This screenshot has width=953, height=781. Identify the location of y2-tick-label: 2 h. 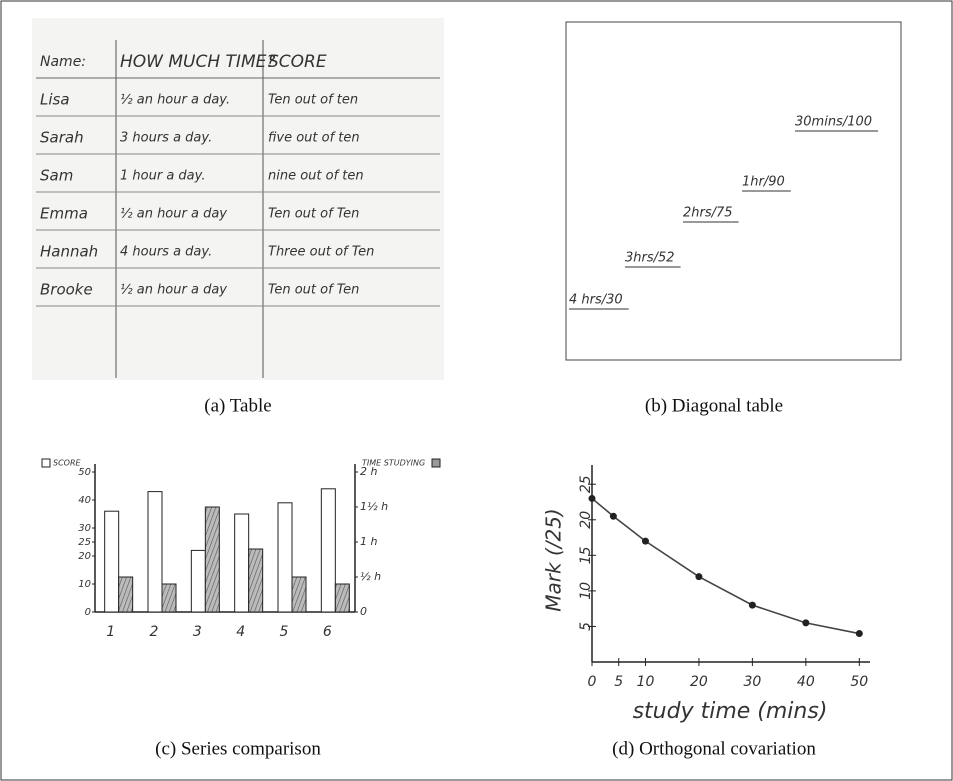
(368, 471).